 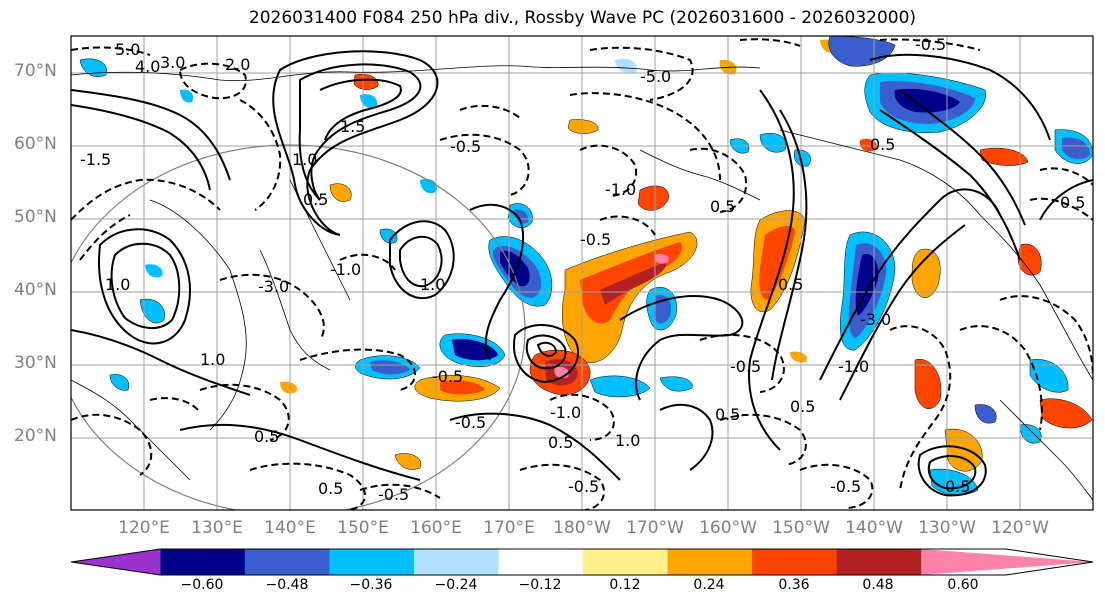 I want to click on colorbar-tick-label: 0.60, so click(x=963, y=585).